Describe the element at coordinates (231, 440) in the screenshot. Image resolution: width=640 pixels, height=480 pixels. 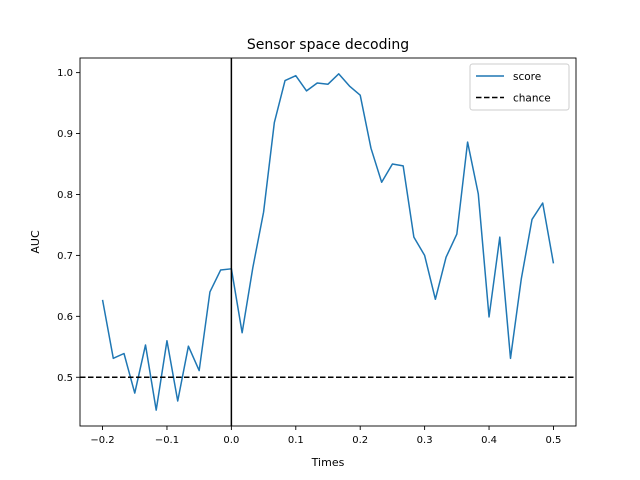
I see `x-tick-label: 0.0` at that location.